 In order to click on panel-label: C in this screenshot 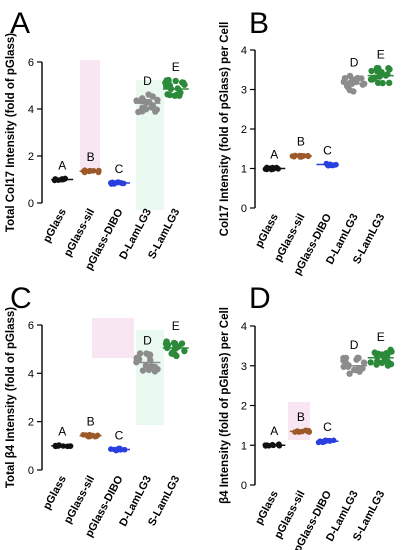, I will do `click(21, 298)`.